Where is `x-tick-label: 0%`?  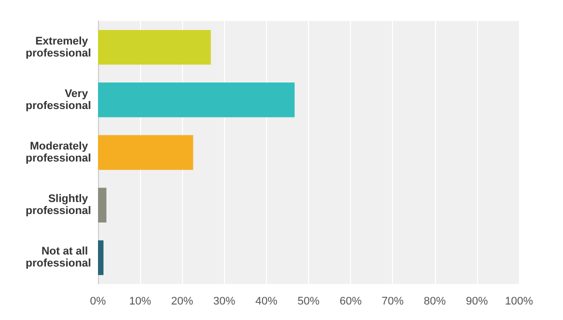 x-tick-label: 0% is located at coordinates (98, 302).